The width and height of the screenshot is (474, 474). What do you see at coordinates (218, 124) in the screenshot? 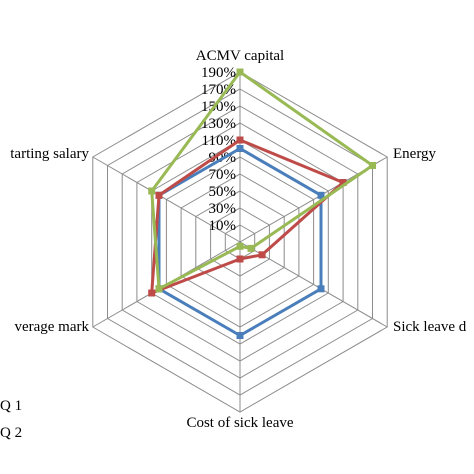
I see `tick-label: 130%` at bounding box center [218, 124].